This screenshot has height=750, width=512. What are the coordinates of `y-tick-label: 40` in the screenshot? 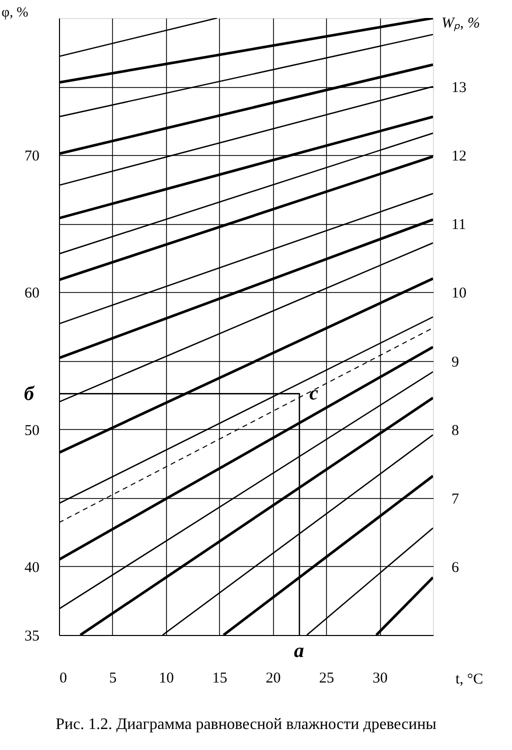 It's located at (32, 568).